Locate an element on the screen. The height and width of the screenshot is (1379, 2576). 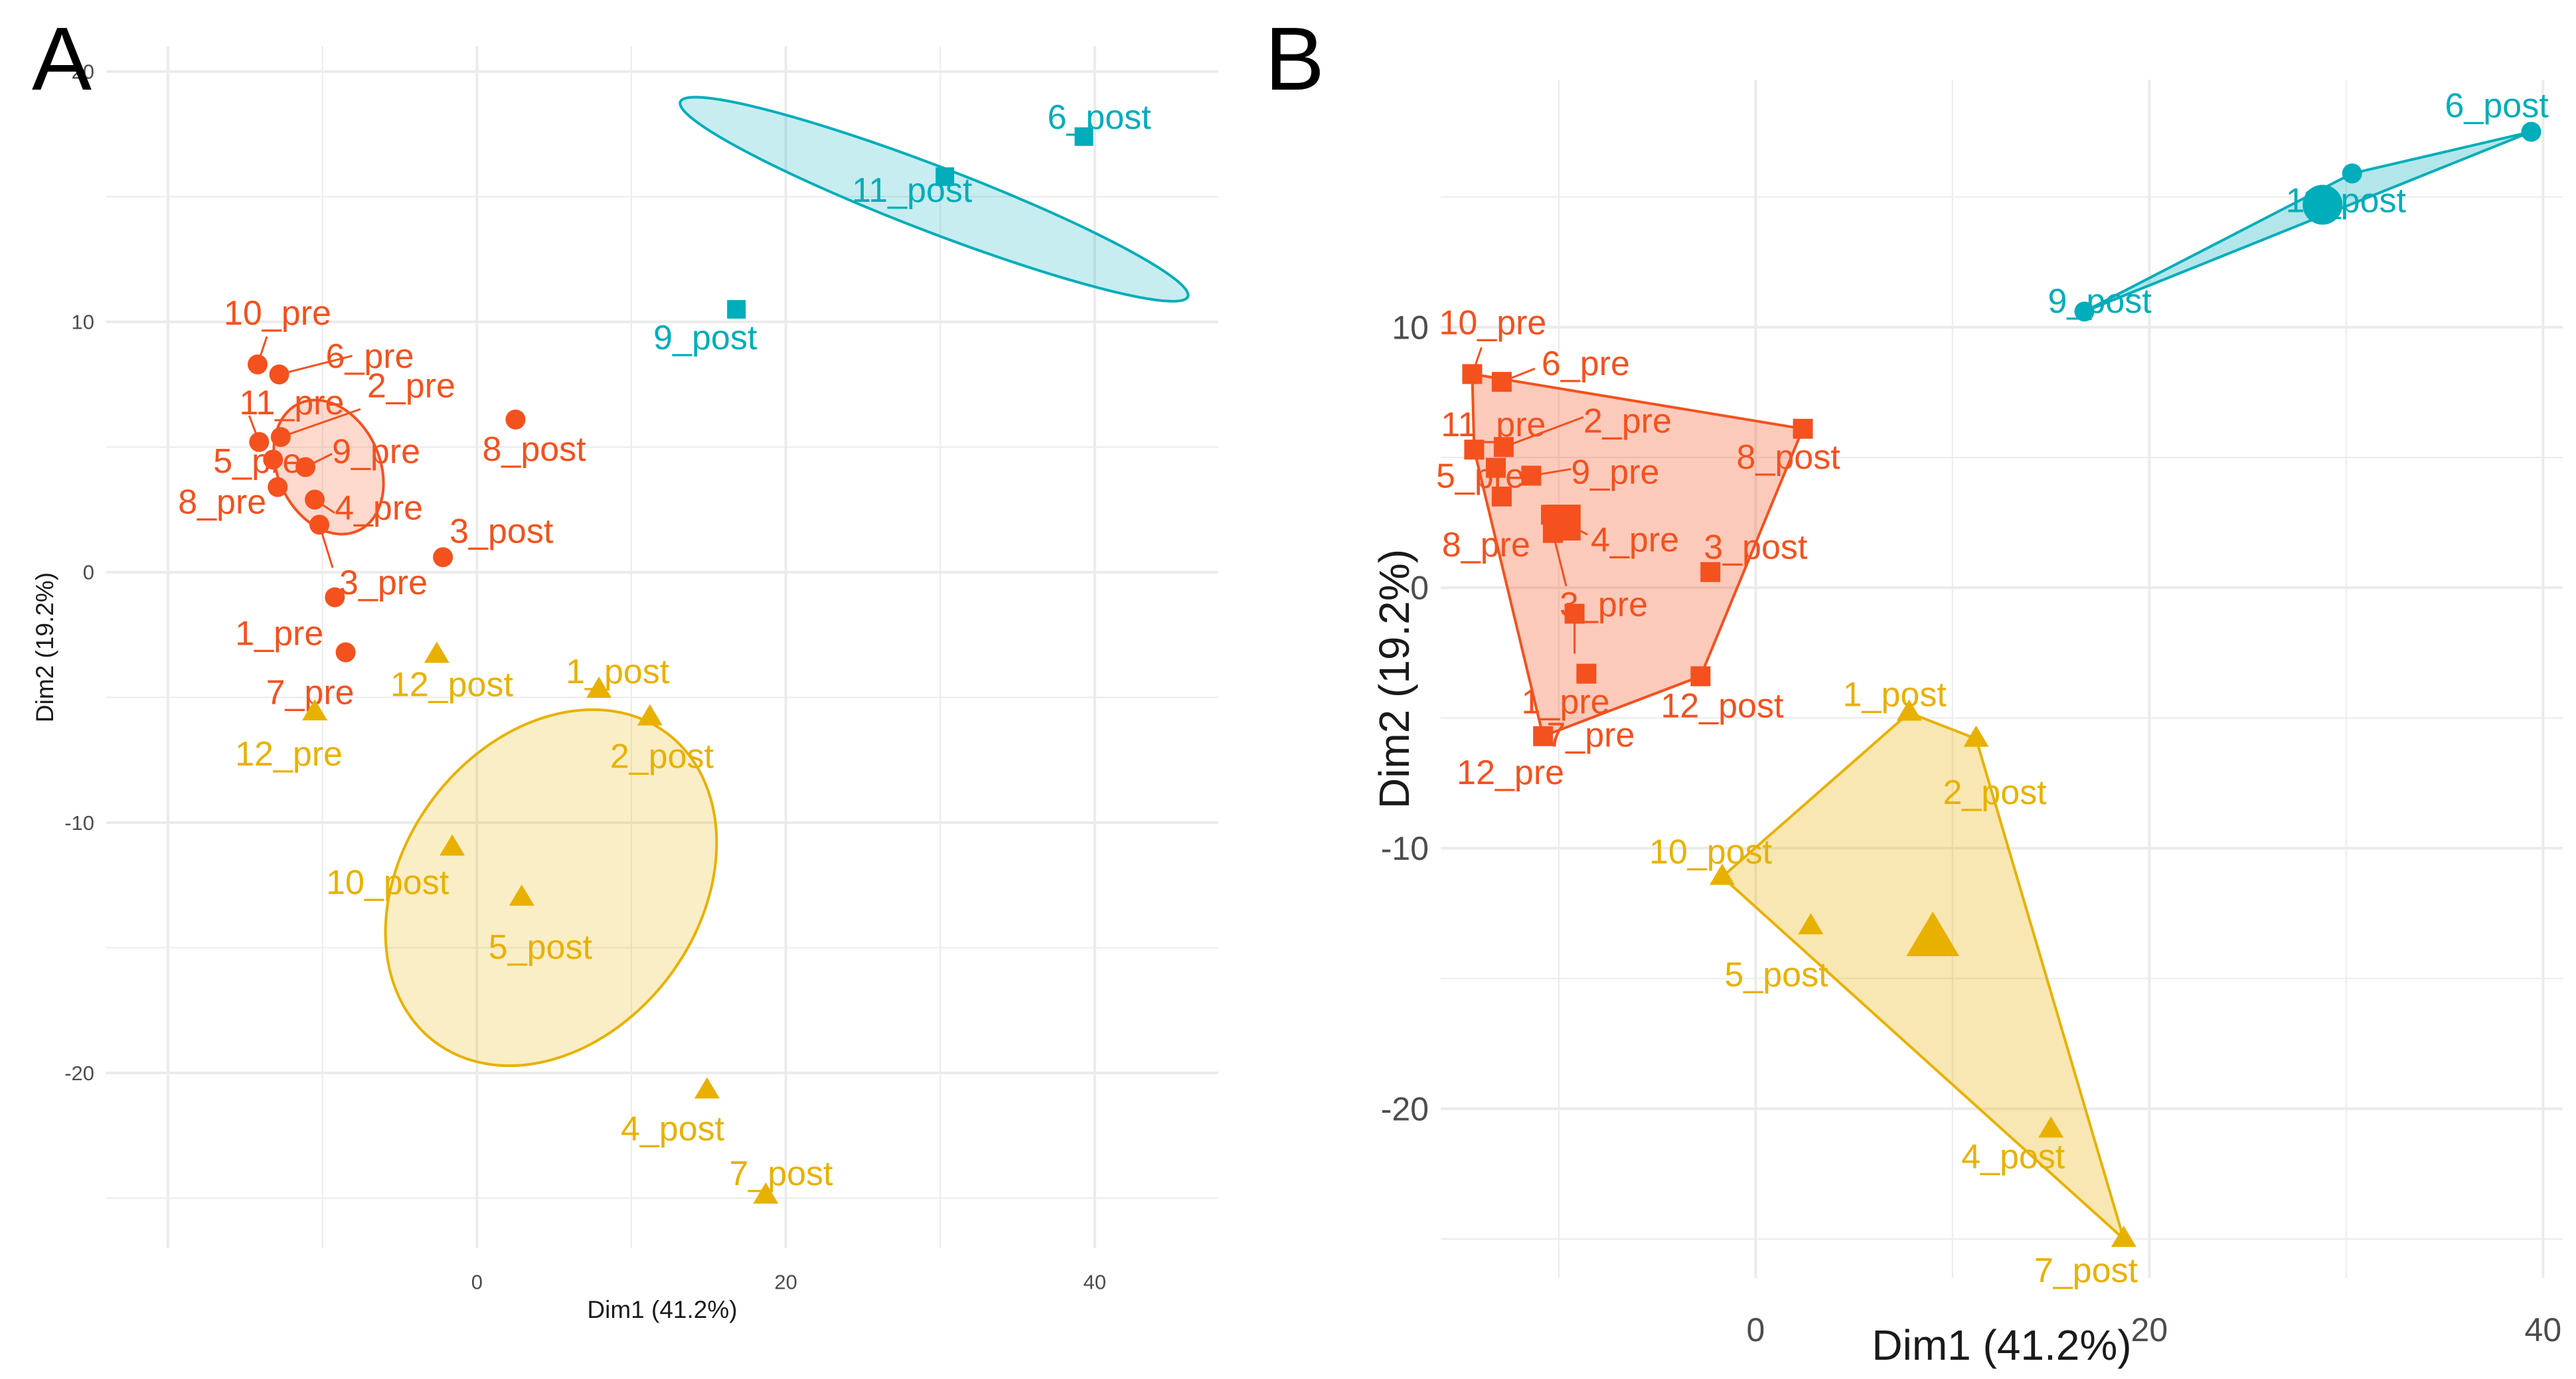
point-11-pre is located at coordinates (1474, 450).